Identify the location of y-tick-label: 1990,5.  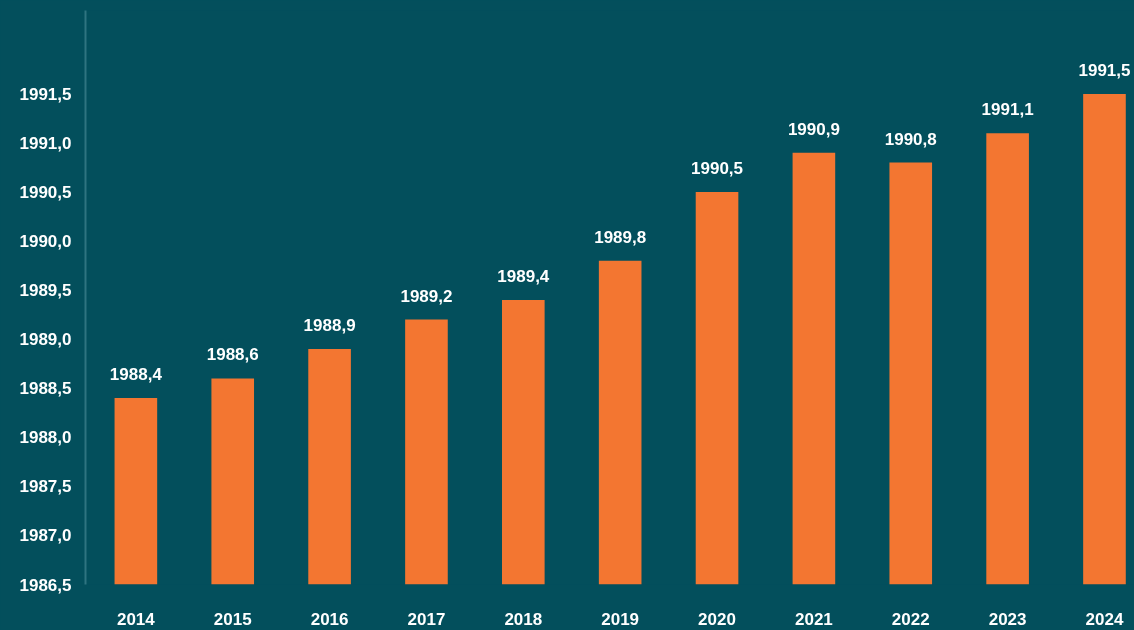
(45, 193).